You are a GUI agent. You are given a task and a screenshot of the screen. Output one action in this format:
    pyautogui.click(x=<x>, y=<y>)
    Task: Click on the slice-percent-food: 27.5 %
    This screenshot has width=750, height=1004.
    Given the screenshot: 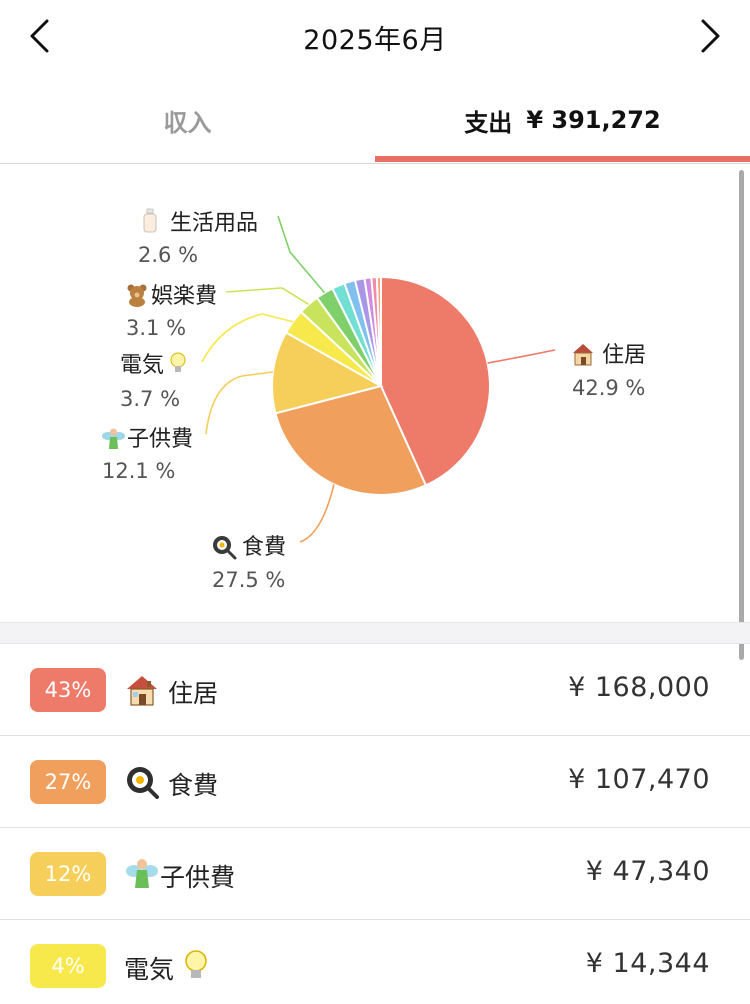 What is the action you would take?
    pyautogui.click(x=248, y=580)
    